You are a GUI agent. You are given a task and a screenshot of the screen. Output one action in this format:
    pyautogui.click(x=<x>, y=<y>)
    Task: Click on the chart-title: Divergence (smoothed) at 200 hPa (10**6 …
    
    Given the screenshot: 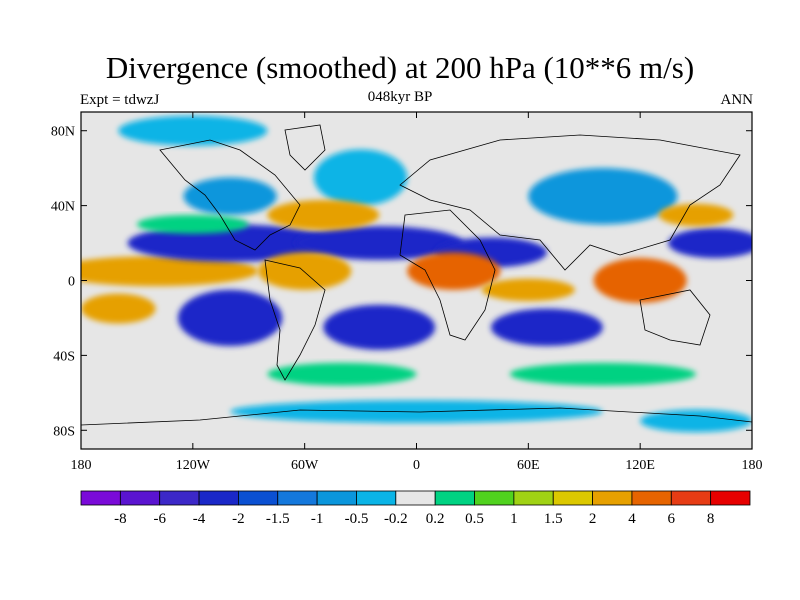 What is the action you would take?
    pyautogui.click(x=400, y=67)
    